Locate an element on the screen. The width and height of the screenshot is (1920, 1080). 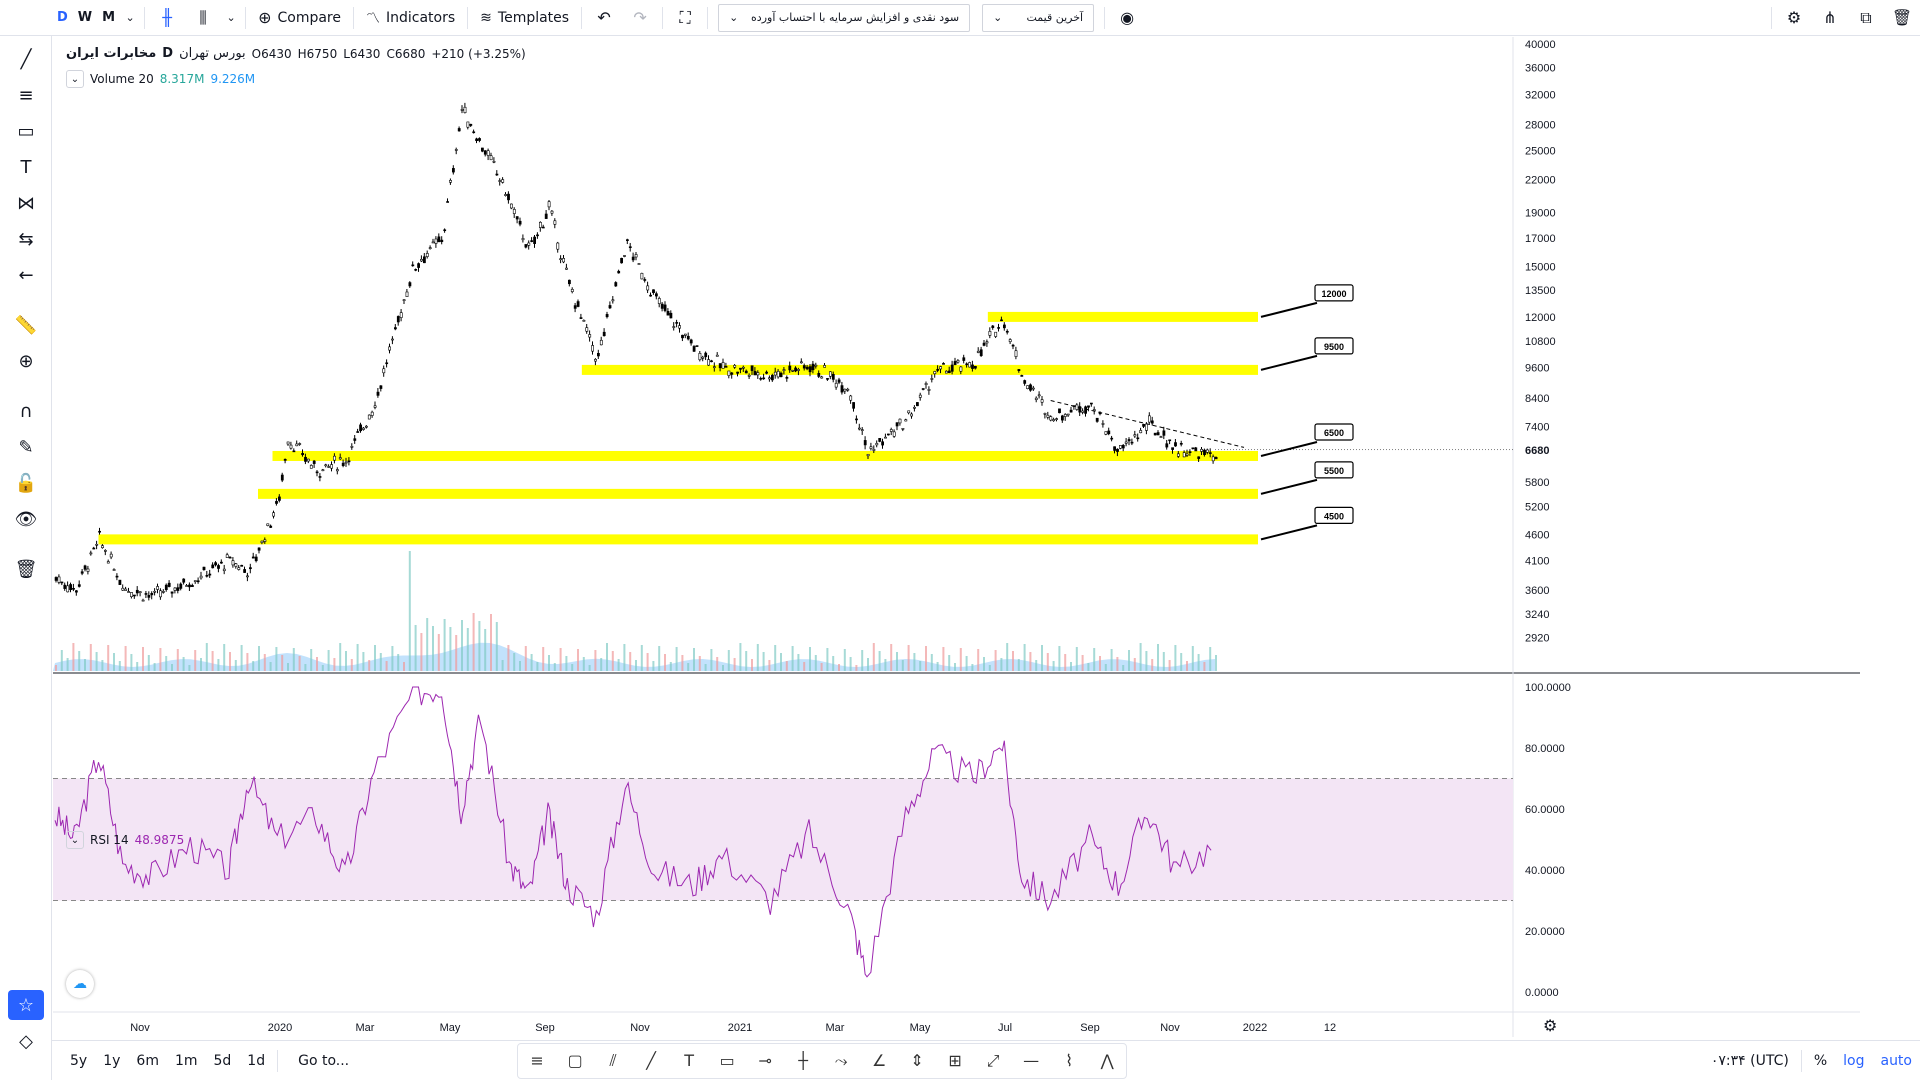
eye-icon: 👁 is located at coordinates (26, 519).